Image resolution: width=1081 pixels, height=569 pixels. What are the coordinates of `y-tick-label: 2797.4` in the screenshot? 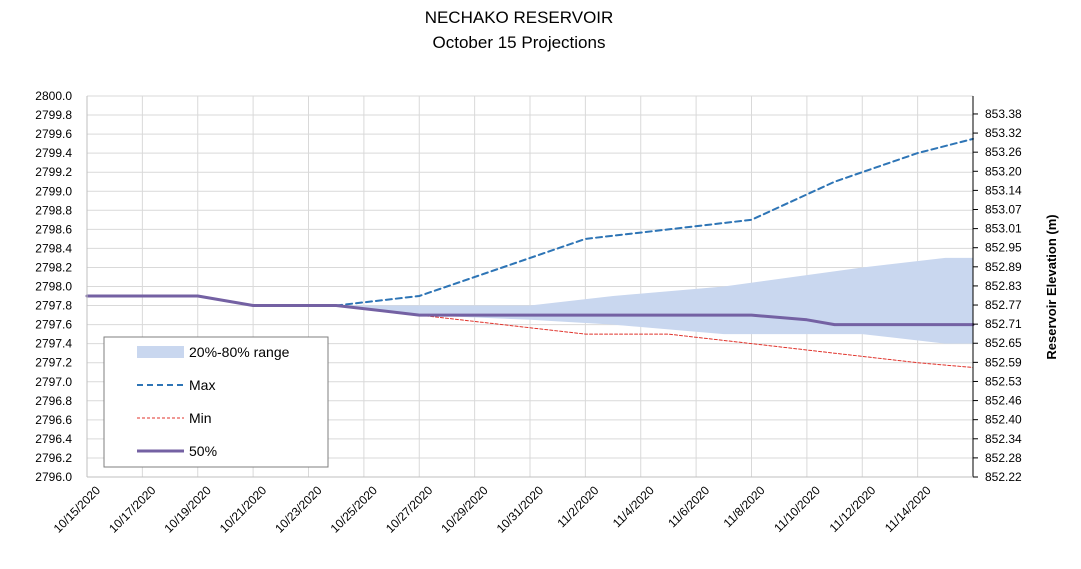 It's located at (53, 344).